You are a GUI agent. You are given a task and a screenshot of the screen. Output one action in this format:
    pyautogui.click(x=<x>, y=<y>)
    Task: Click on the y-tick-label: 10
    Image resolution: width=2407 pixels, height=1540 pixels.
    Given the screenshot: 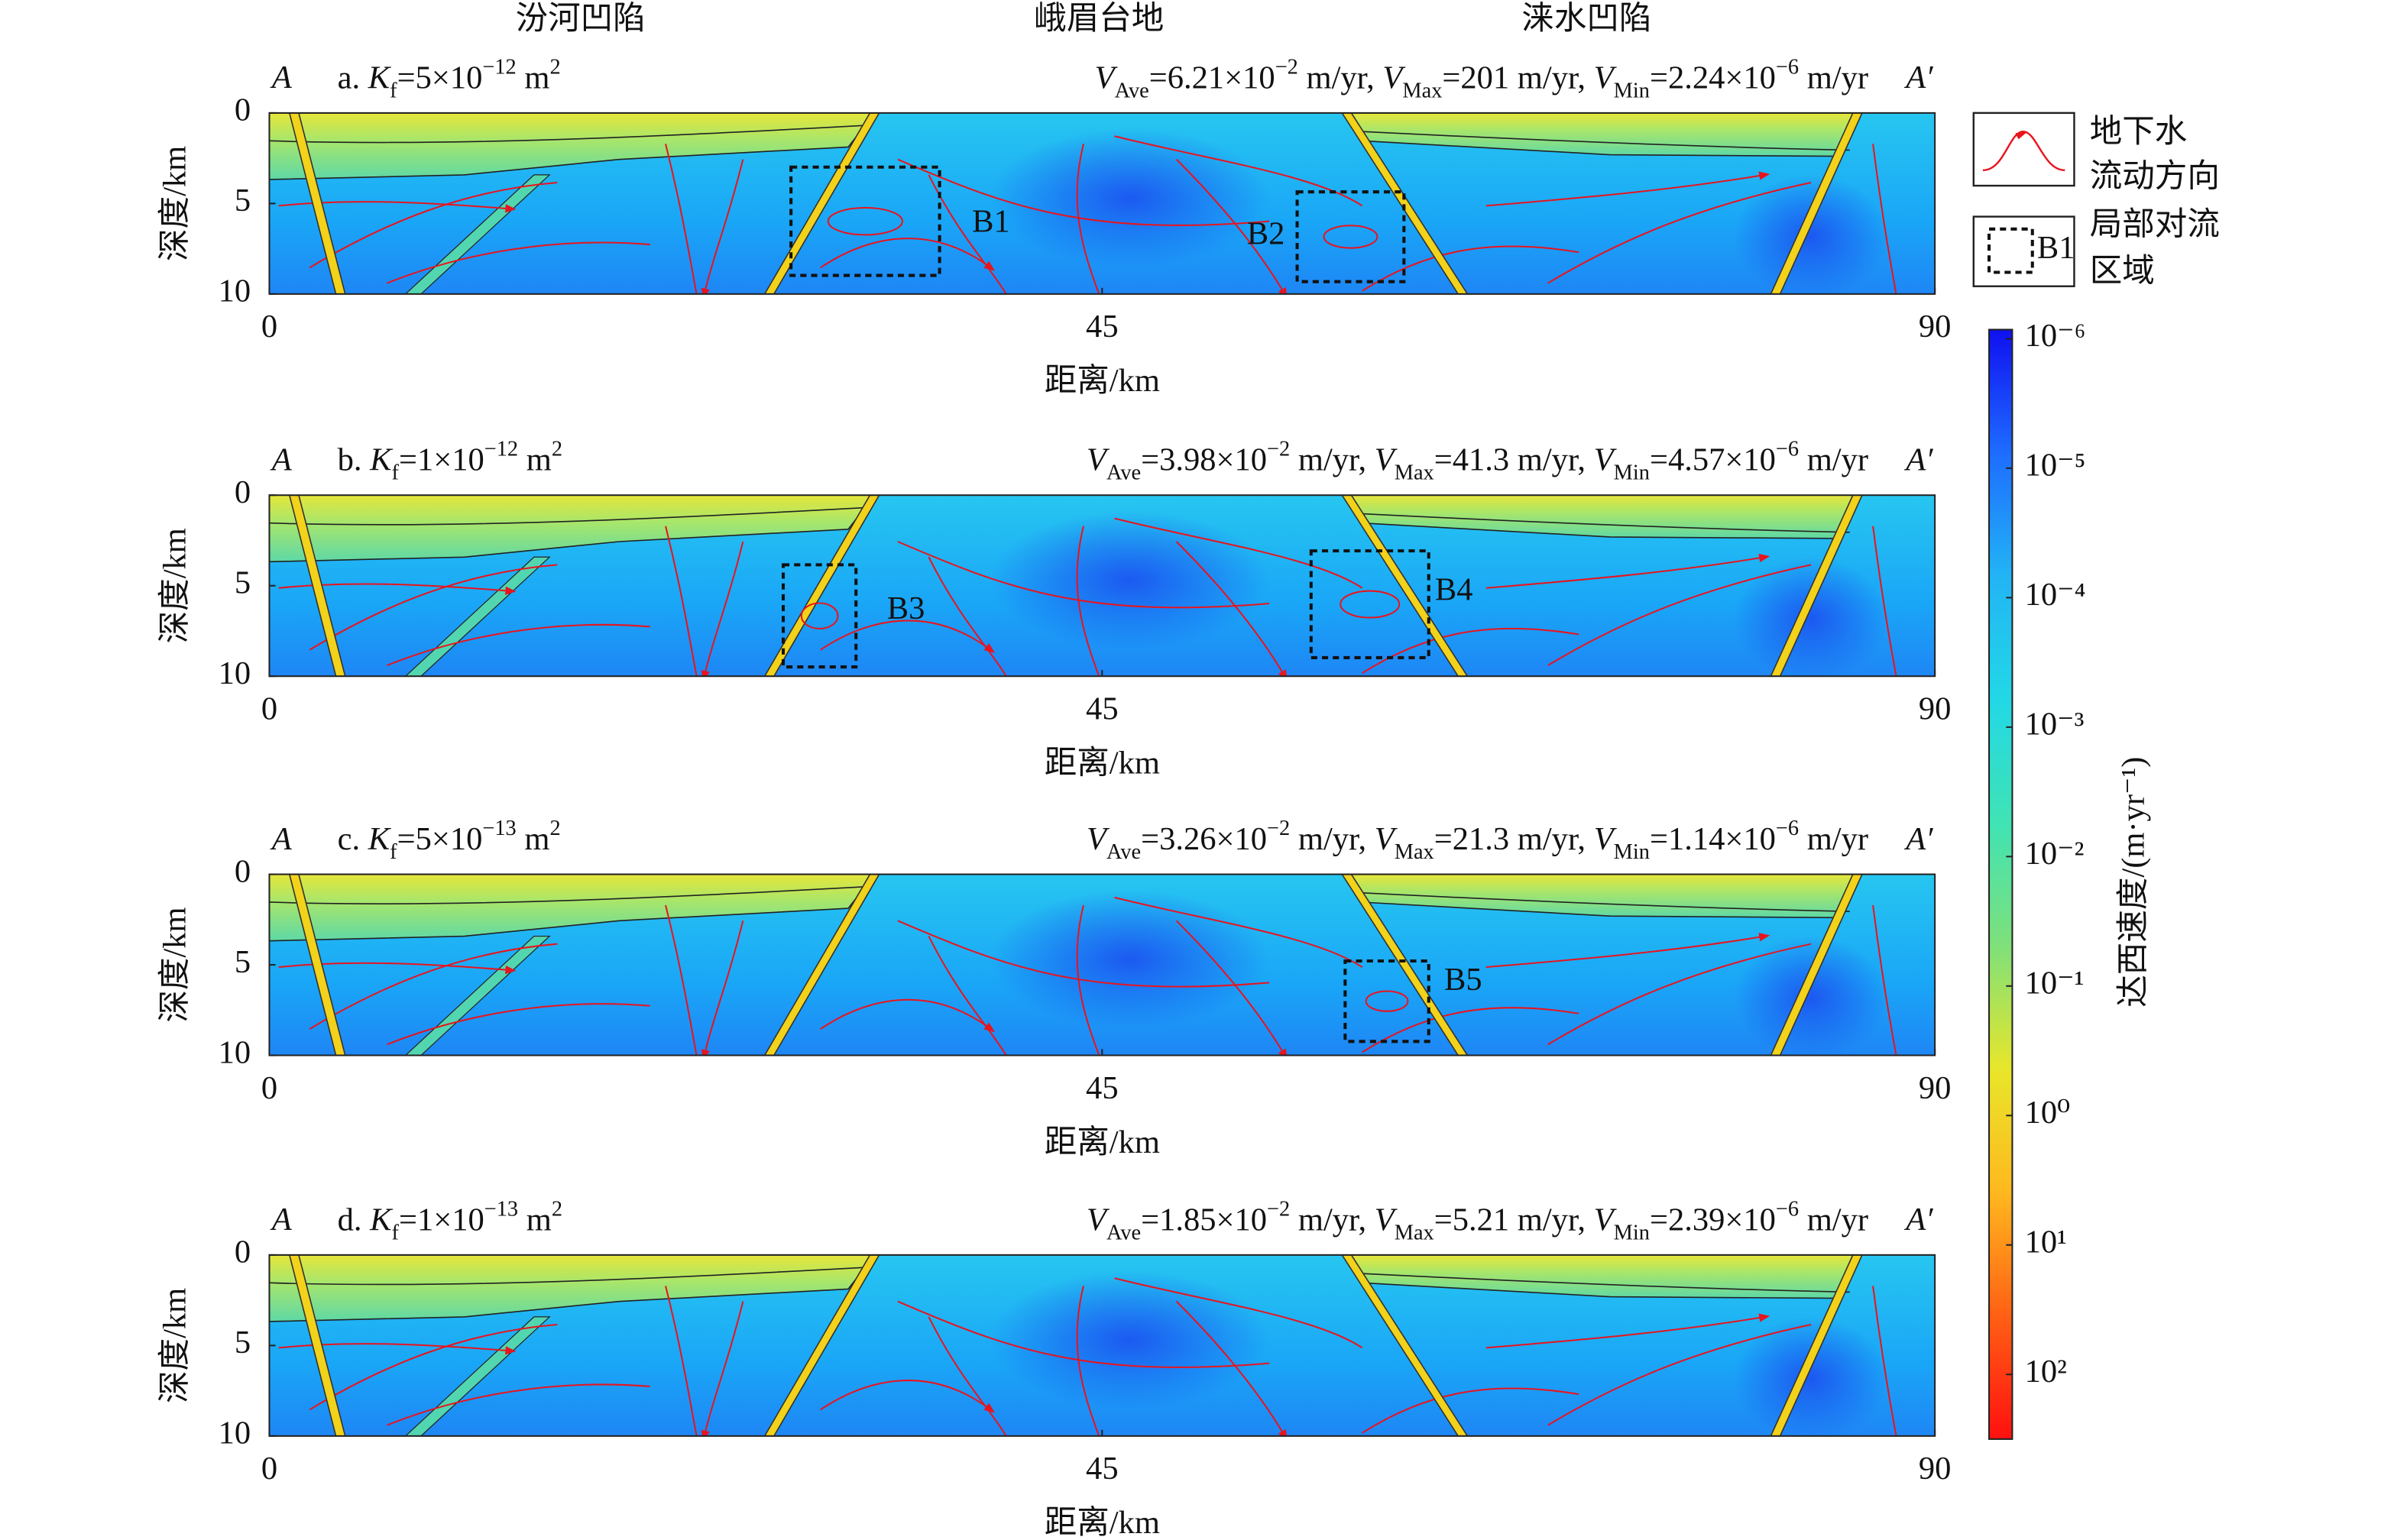 What is the action you would take?
    pyautogui.click(x=235, y=291)
    